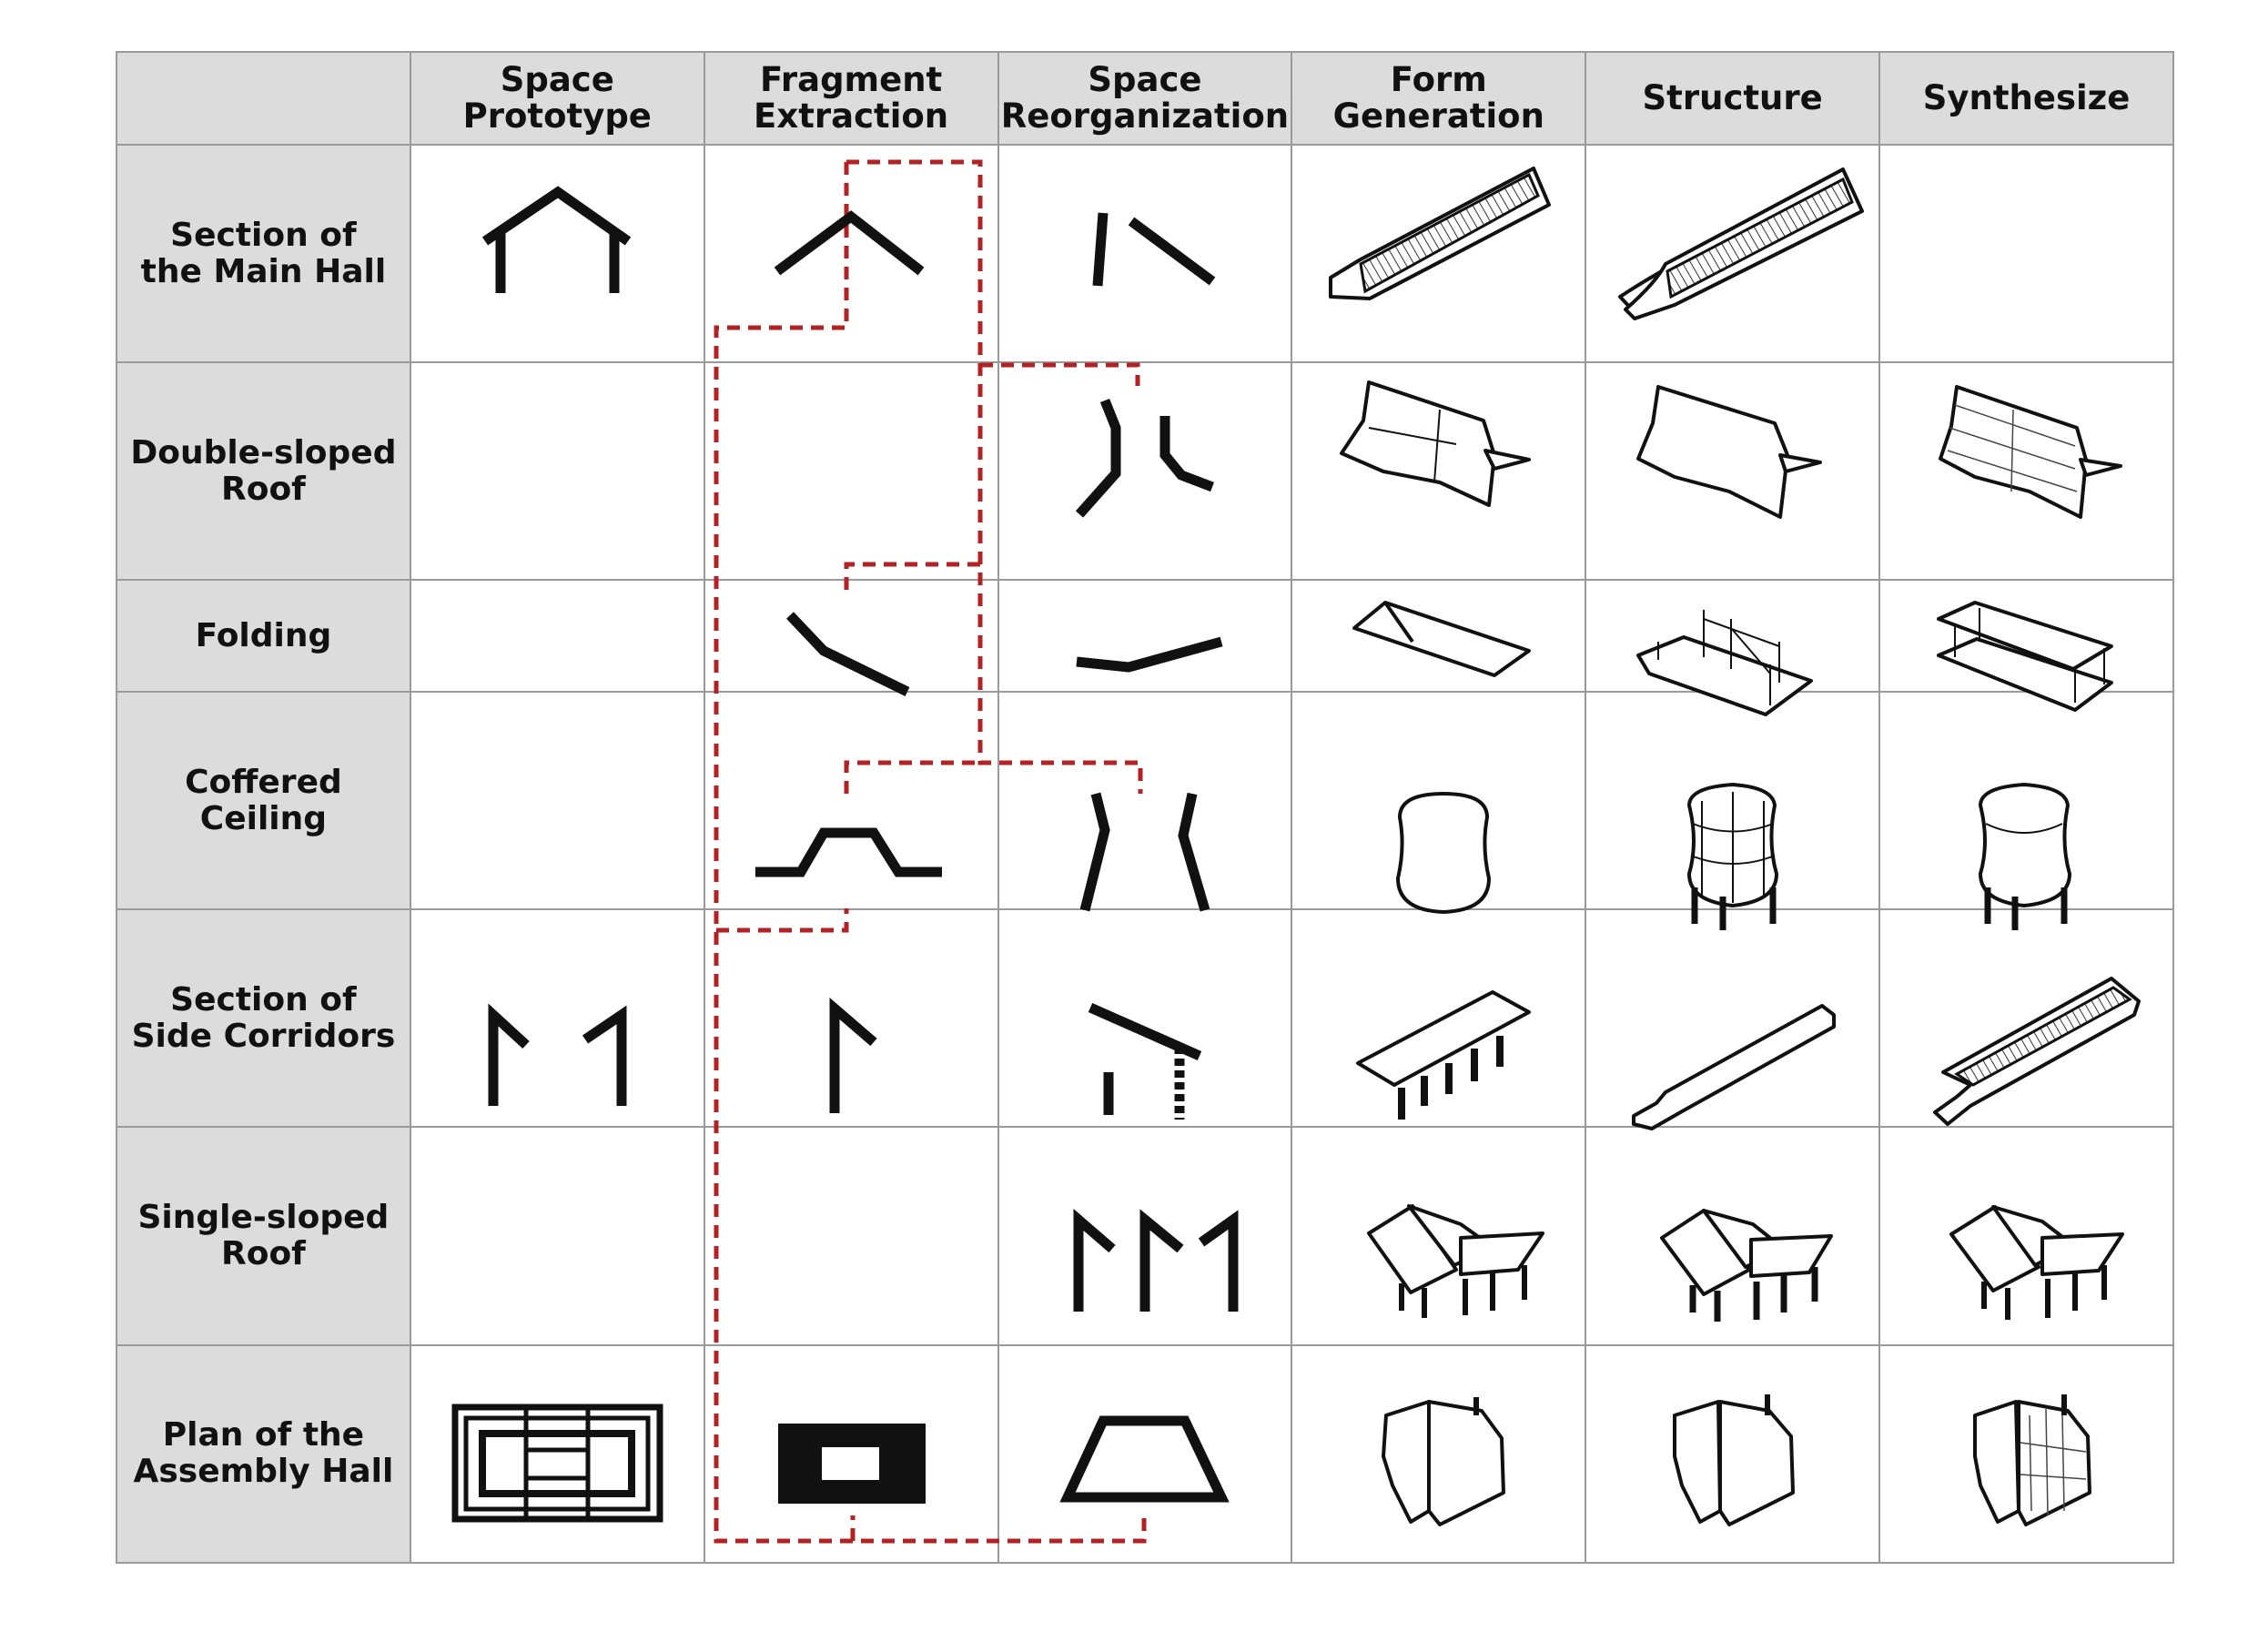  What do you see at coordinates (1733, 99) in the screenshot?
I see `column-header-structure: Structure` at bounding box center [1733, 99].